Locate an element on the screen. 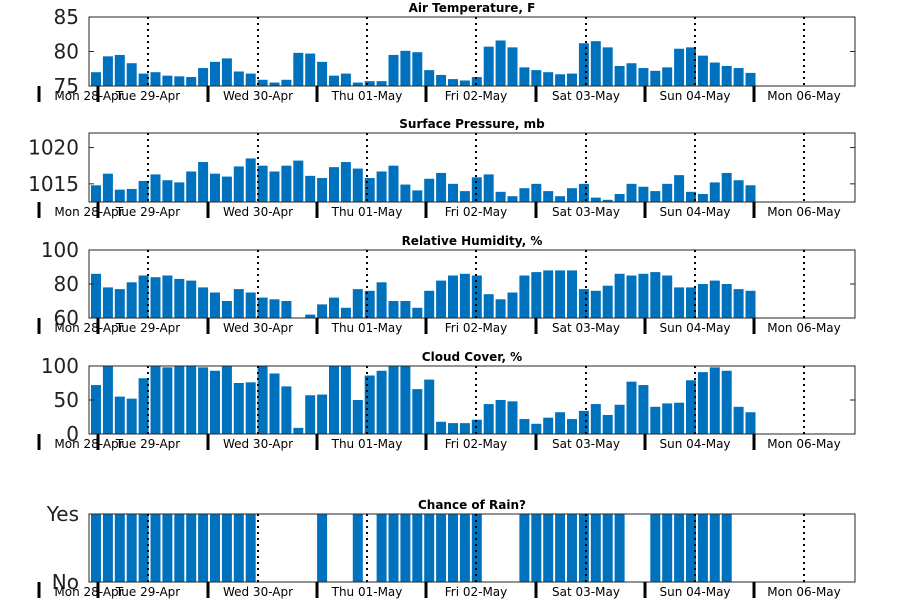  panel-title: Chance of Rain? is located at coordinates (472, 505).